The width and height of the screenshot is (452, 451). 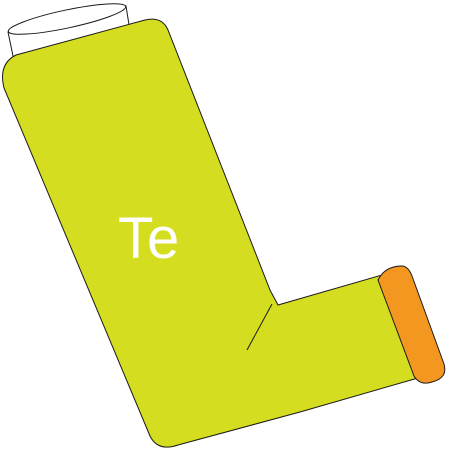 I want to click on canister-top, so click(x=67, y=19).